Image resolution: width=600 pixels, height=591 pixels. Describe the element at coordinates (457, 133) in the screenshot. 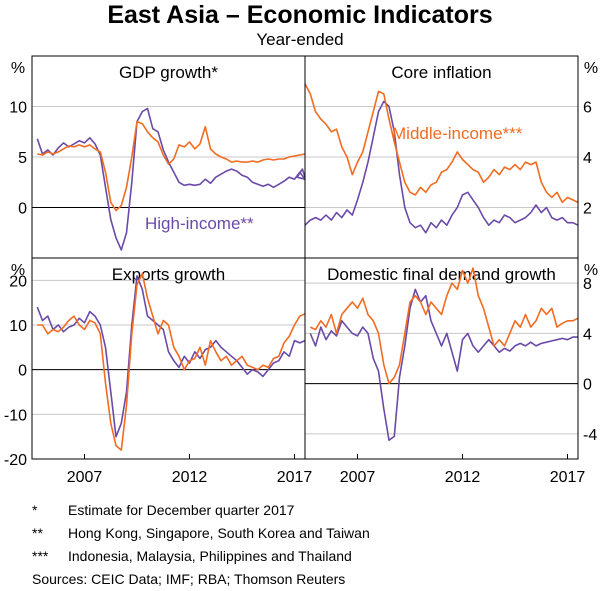

I see `middle-income-label: Middle-income***` at that location.